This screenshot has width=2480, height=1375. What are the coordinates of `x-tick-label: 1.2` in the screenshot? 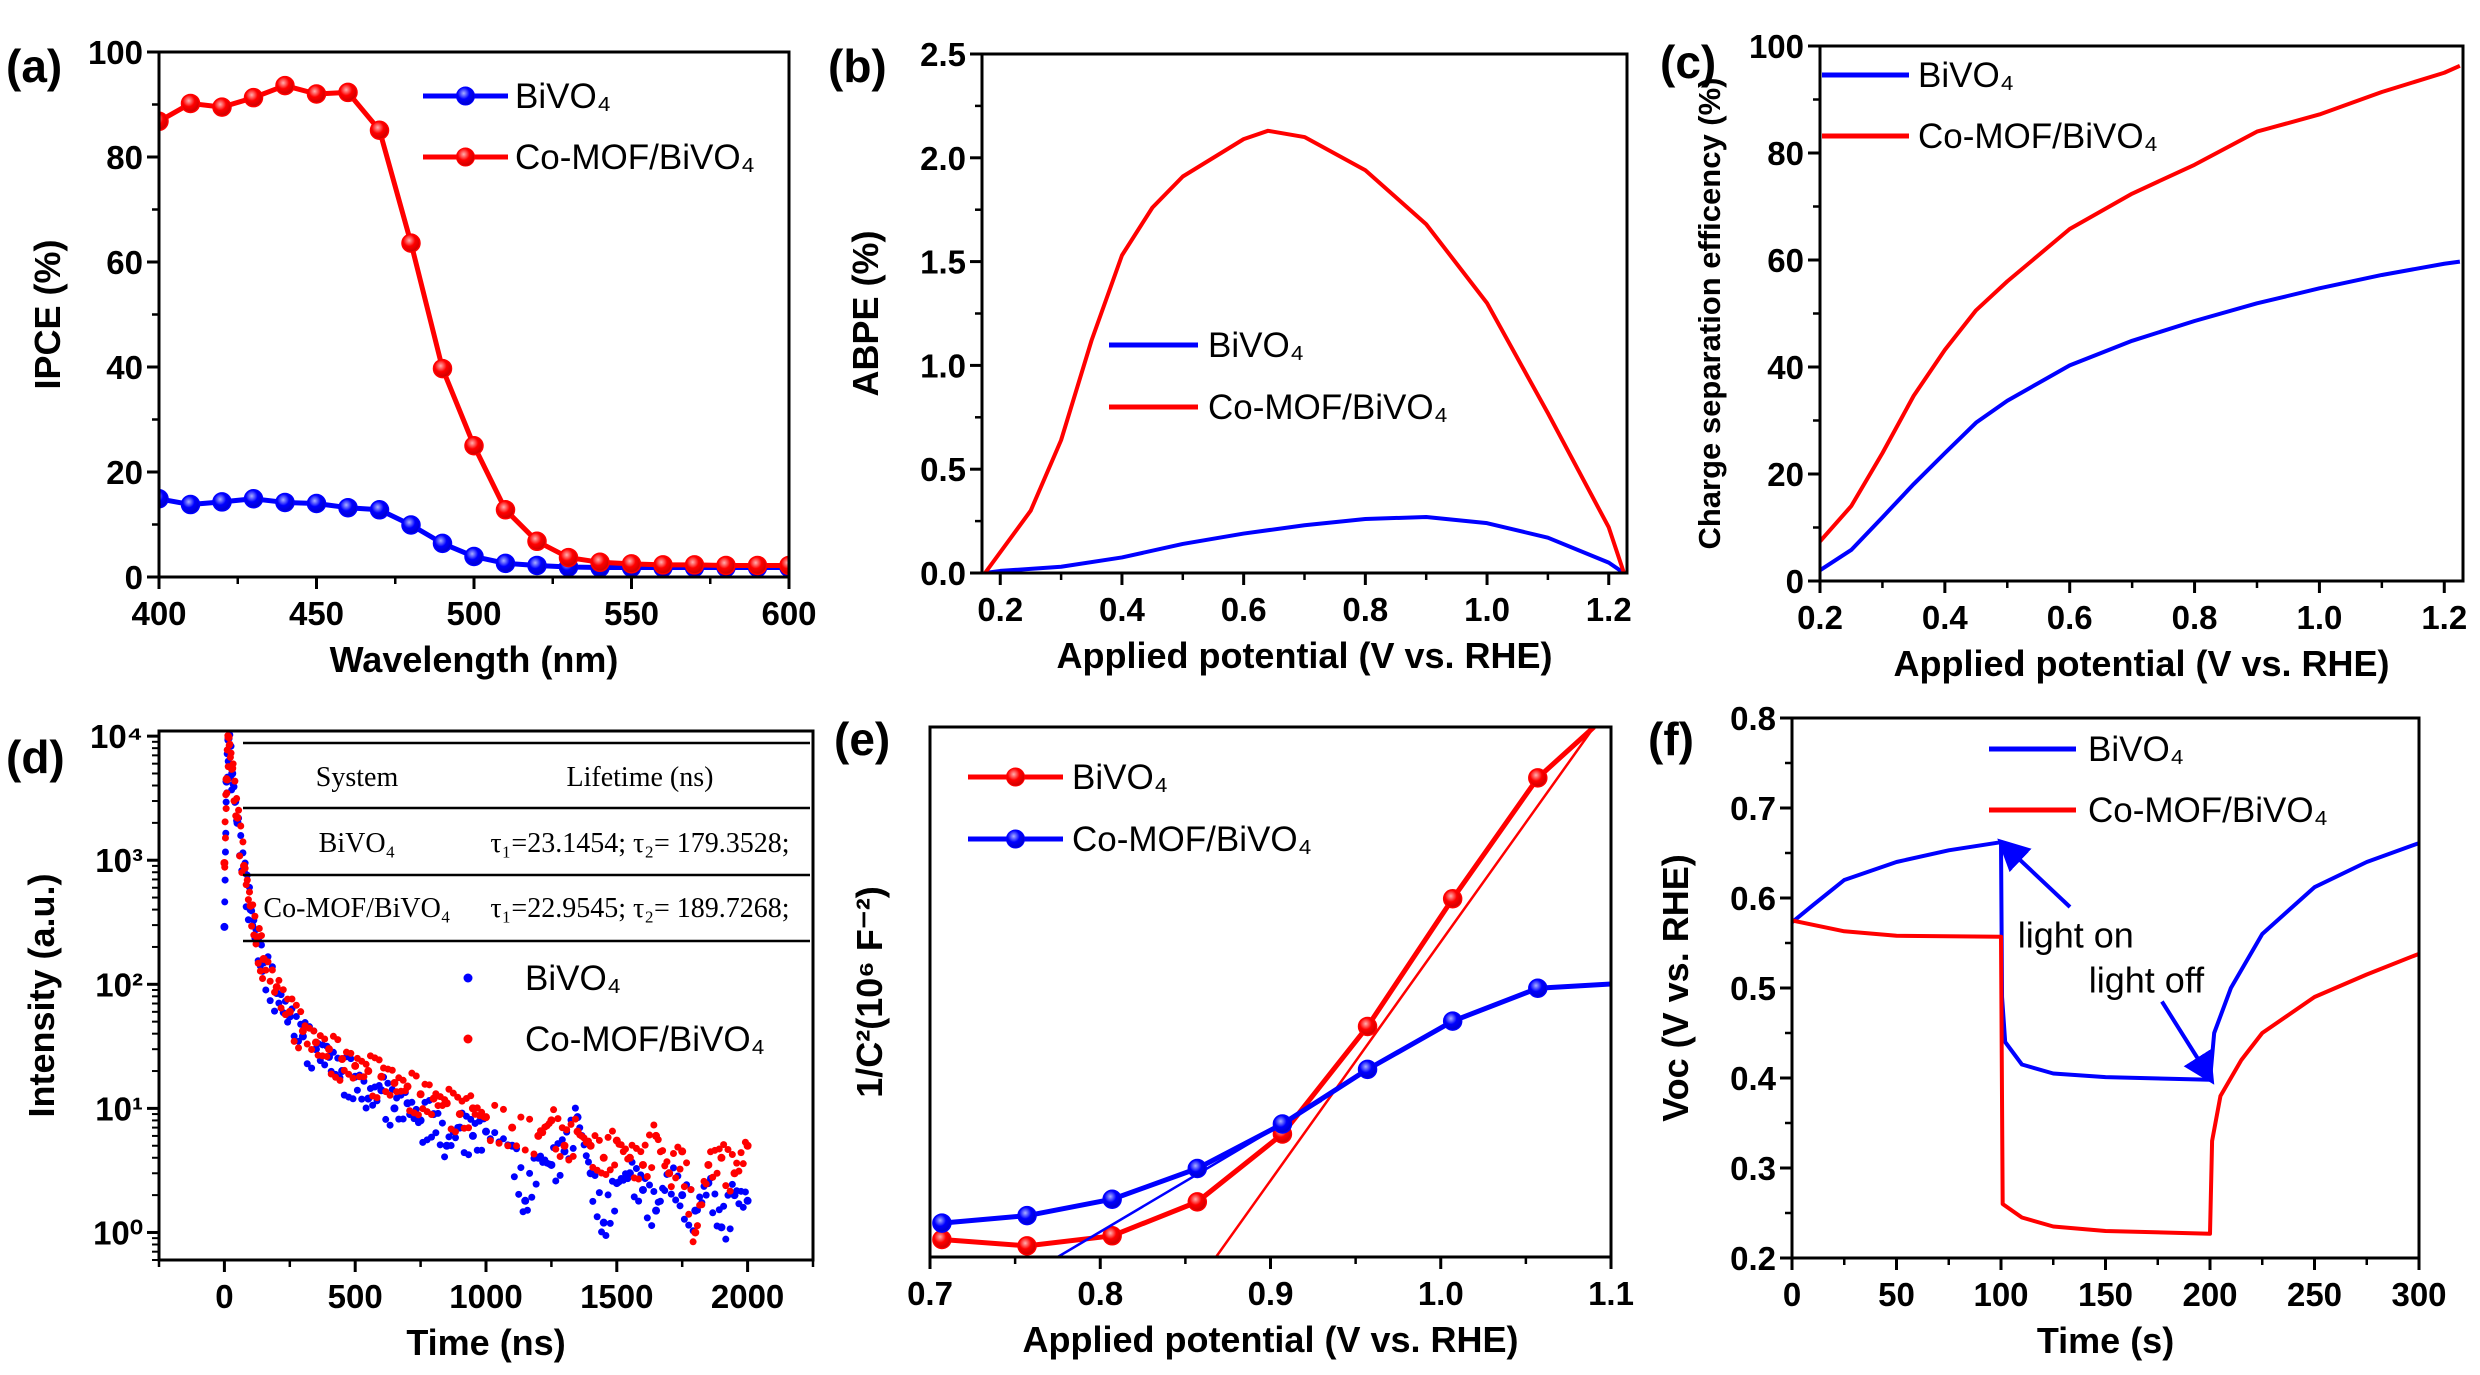 It's located at (1609, 609).